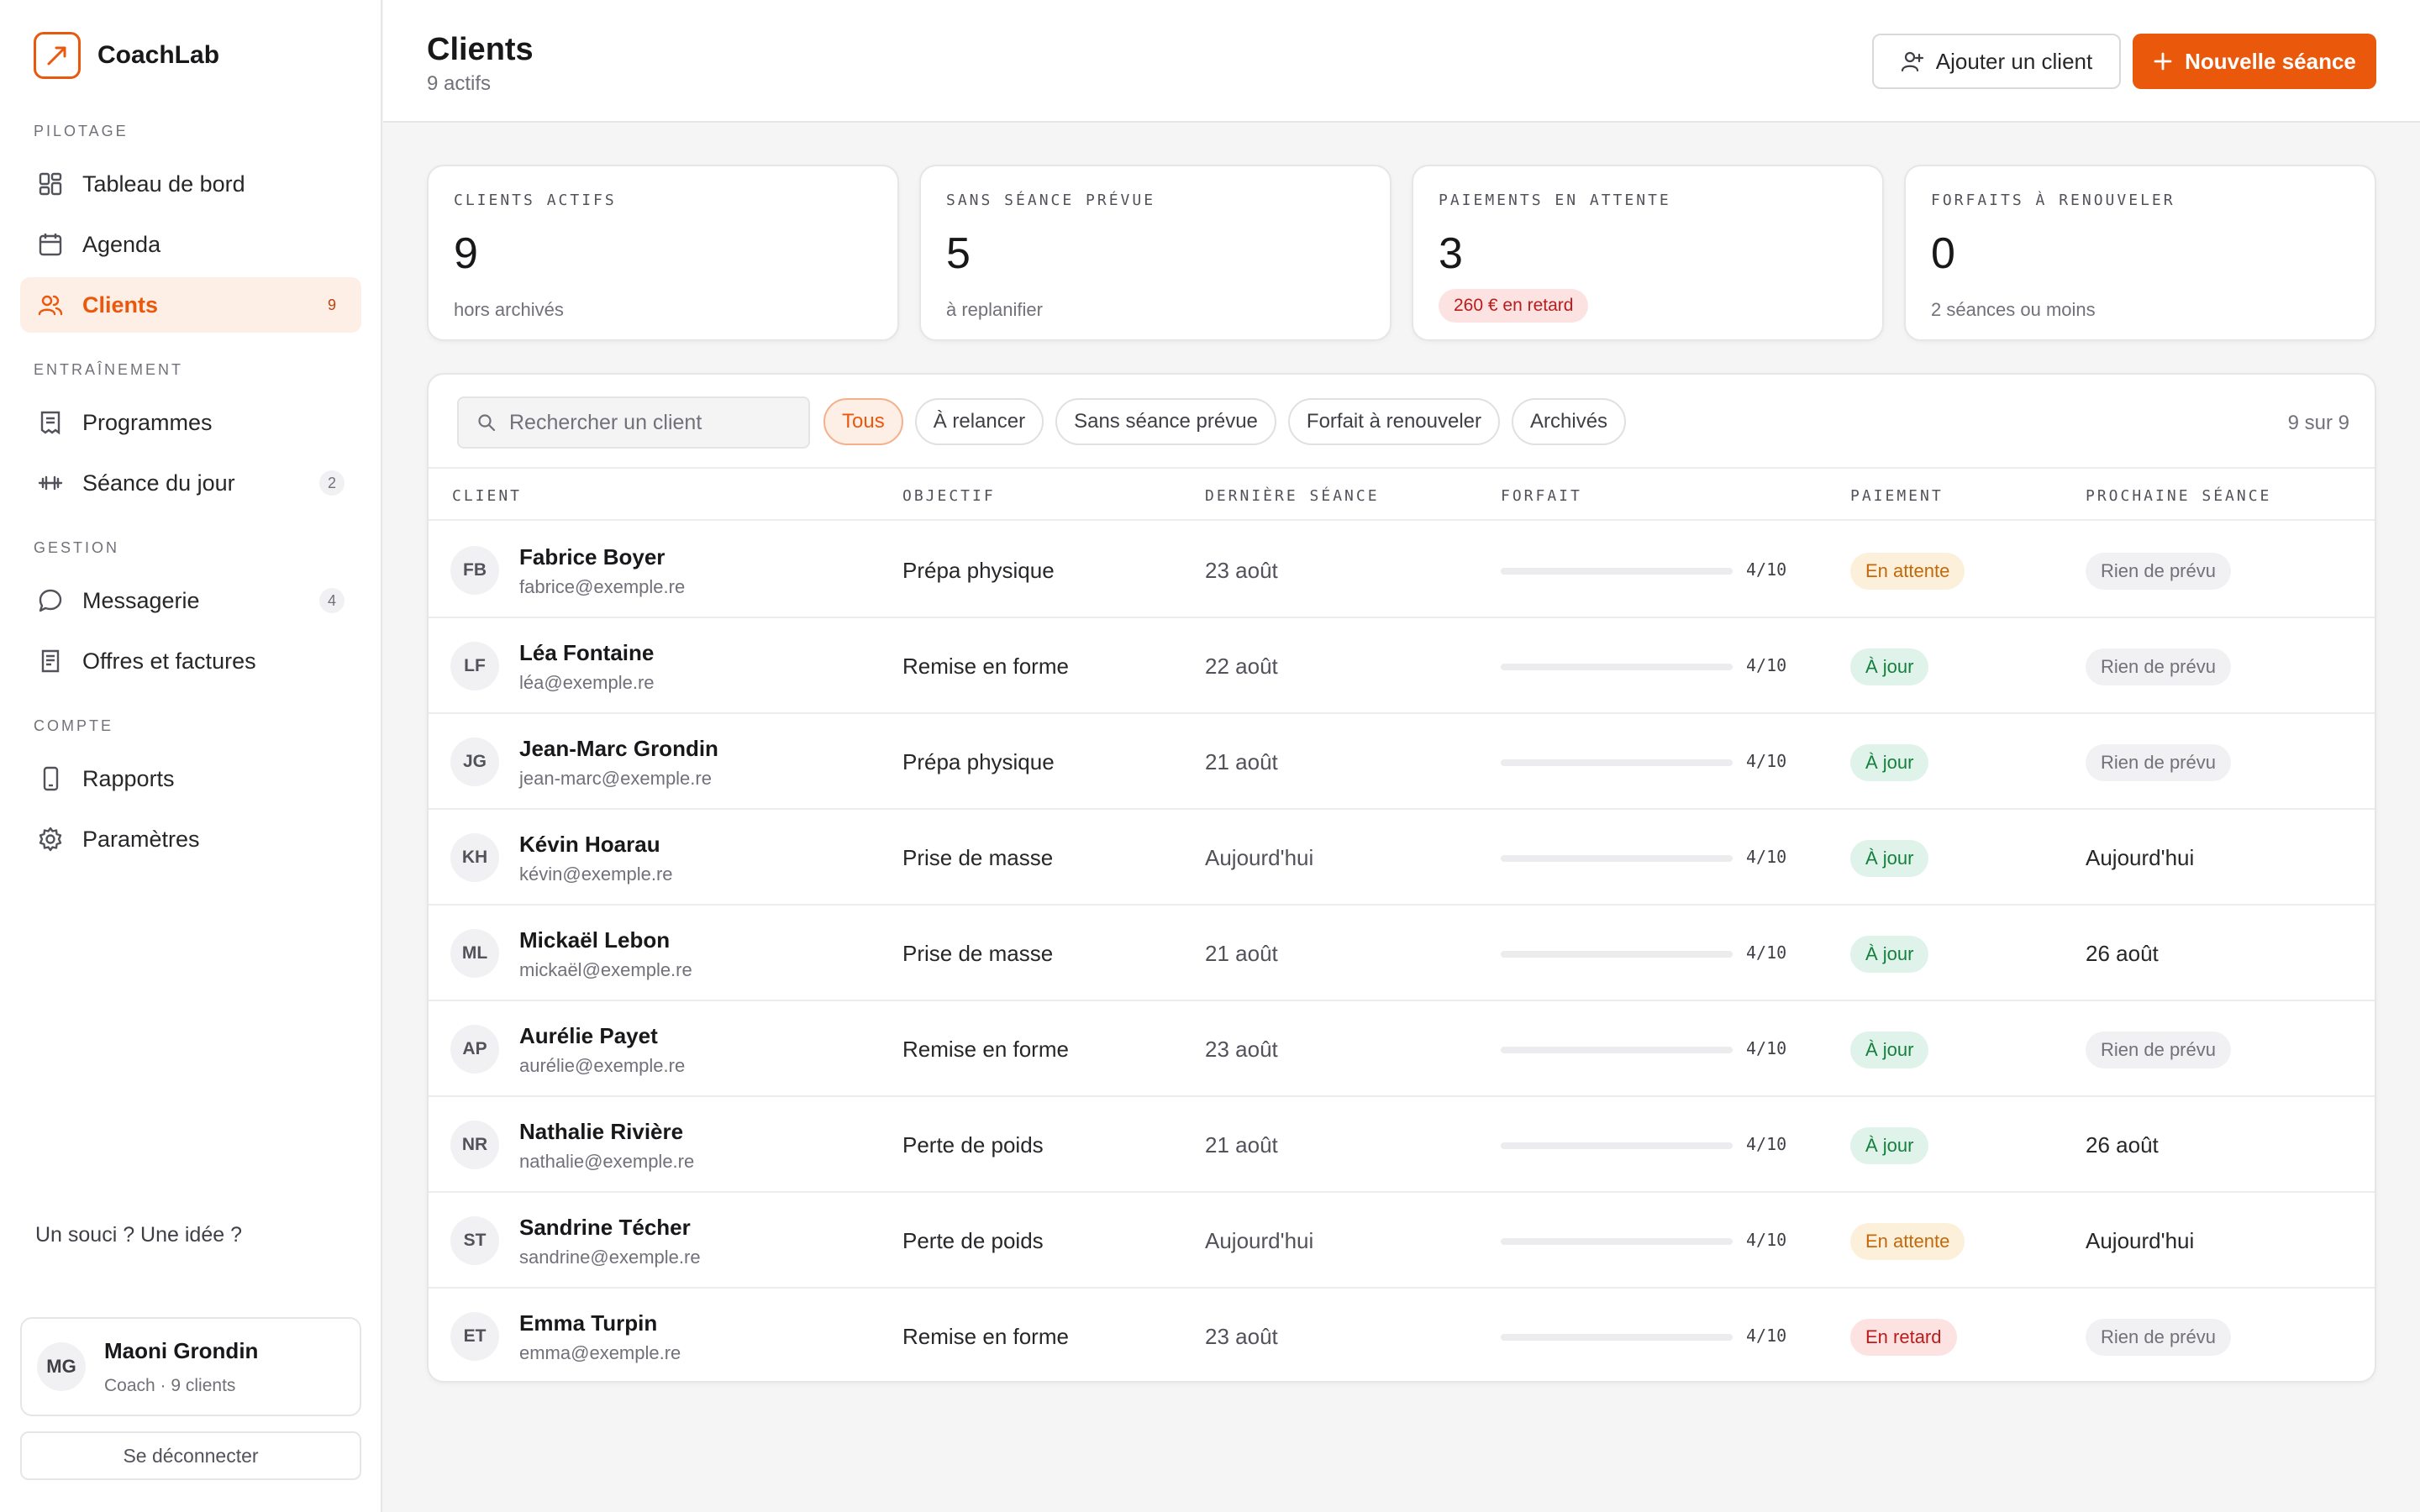 The height and width of the screenshot is (1512, 2420). Describe the element at coordinates (595, 940) in the screenshot. I see `client-name: Mickaël Lebon` at that location.